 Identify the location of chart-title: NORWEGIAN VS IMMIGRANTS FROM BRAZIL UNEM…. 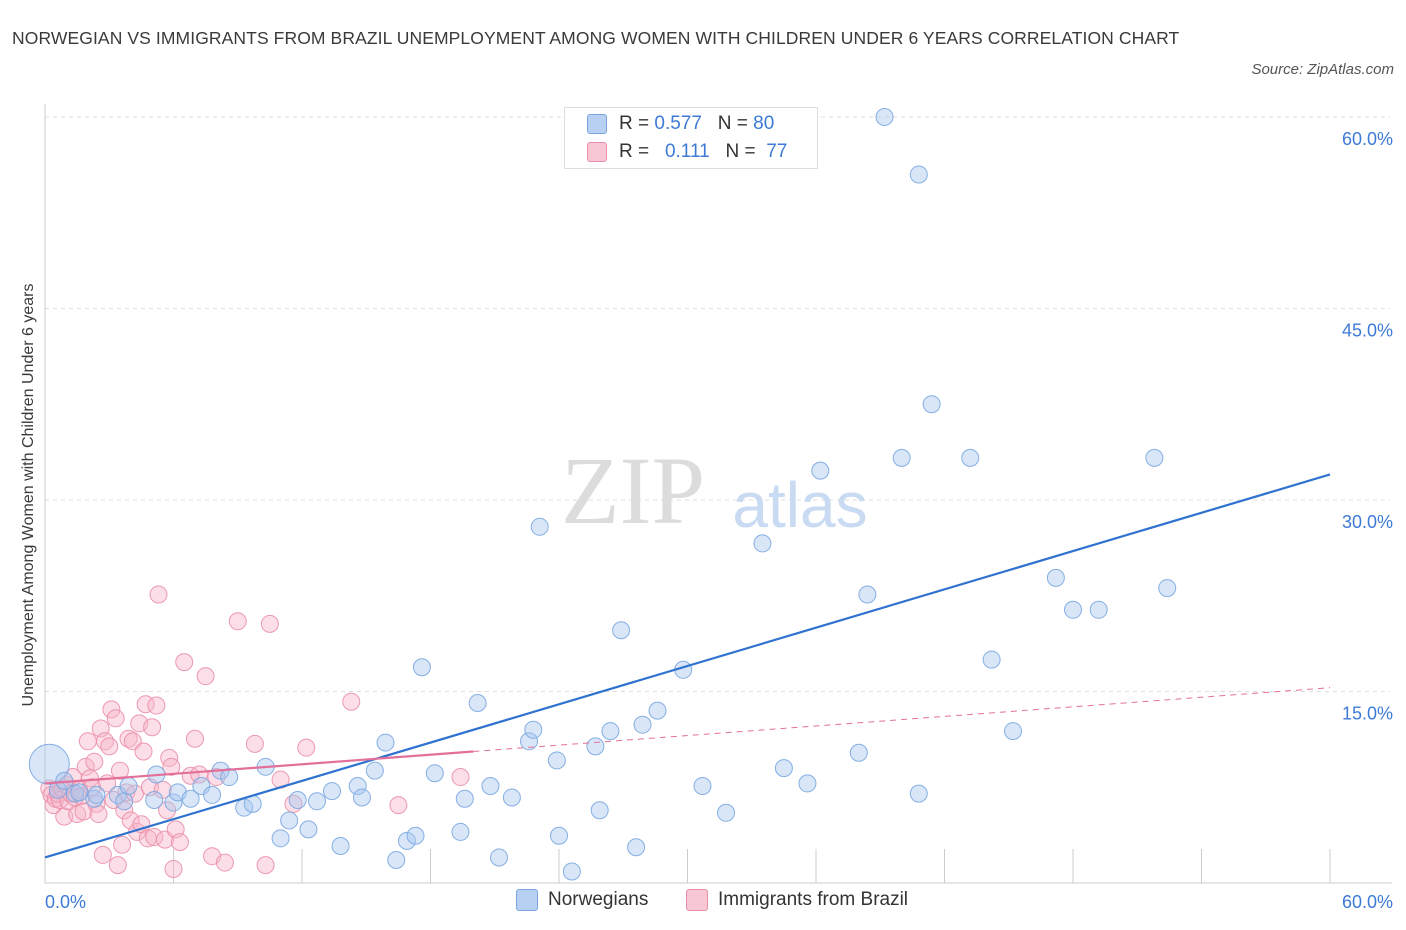
(596, 38).